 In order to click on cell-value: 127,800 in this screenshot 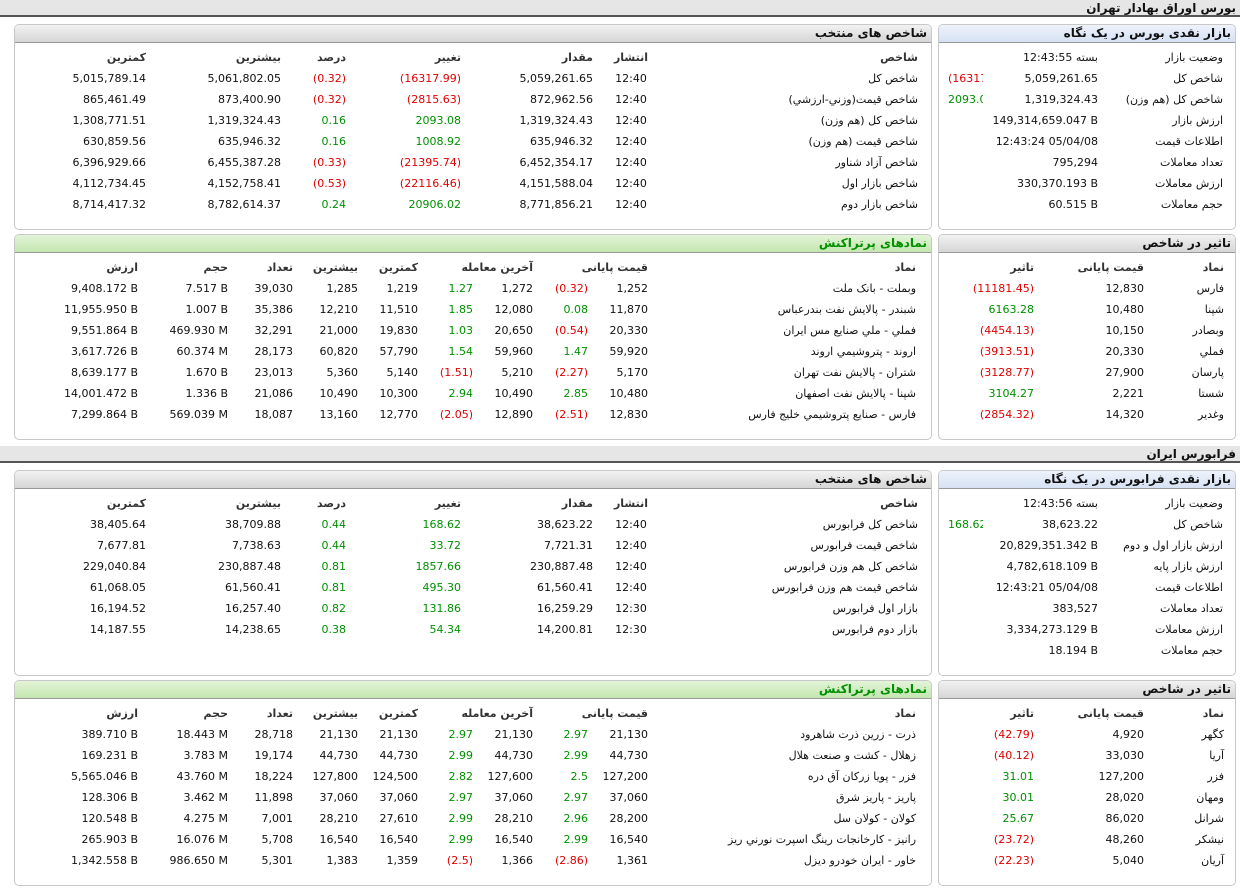, I will do `click(335, 776)`.